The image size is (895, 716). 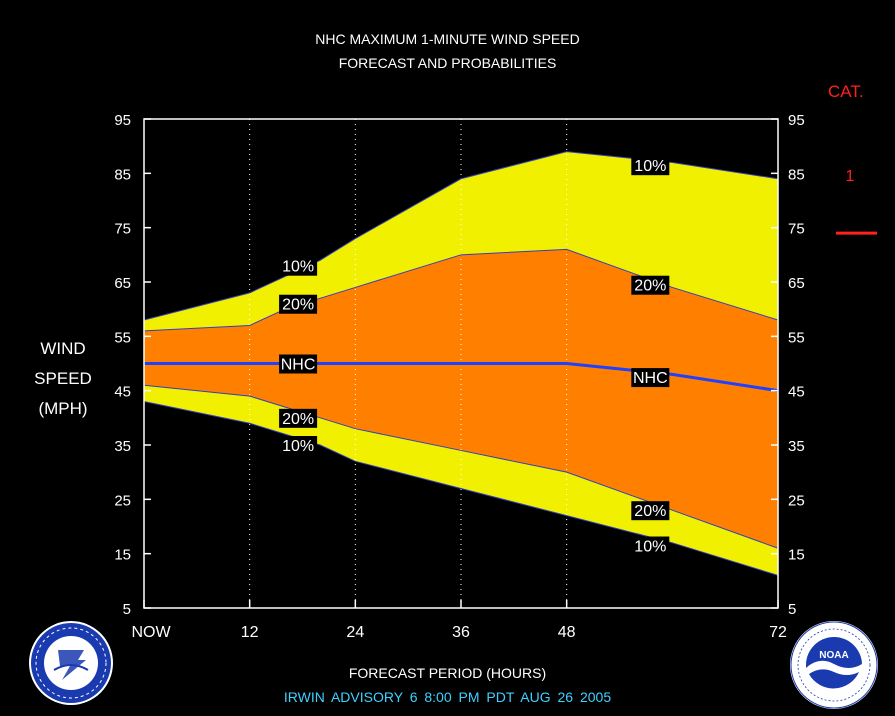 What do you see at coordinates (846, 91) in the screenshot?
I see `category-label: CAT.` at bounding box center [846, 91].